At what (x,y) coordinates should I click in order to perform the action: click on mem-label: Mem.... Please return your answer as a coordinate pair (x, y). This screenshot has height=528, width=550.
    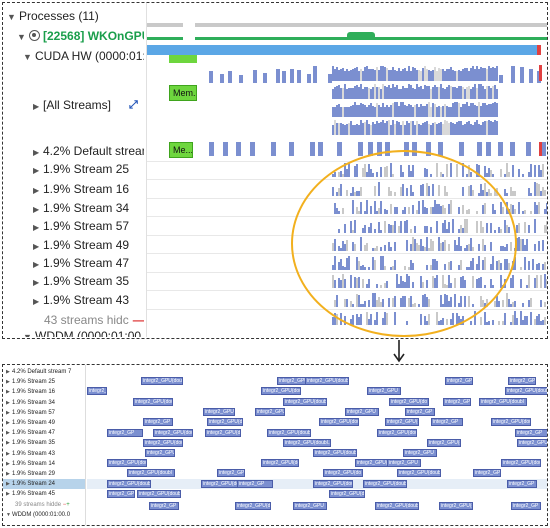
    Looking at the image, I should click on (183, 93).